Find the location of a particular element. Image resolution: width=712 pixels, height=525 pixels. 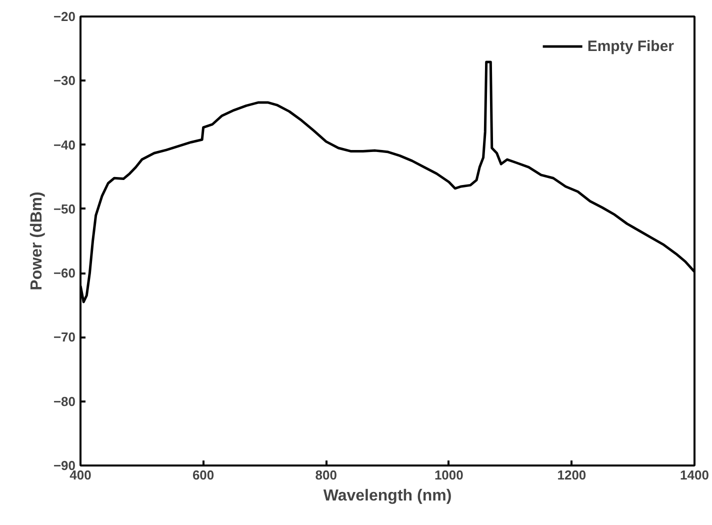

y-tick-label: −60 is located at coordinates (64, 273).